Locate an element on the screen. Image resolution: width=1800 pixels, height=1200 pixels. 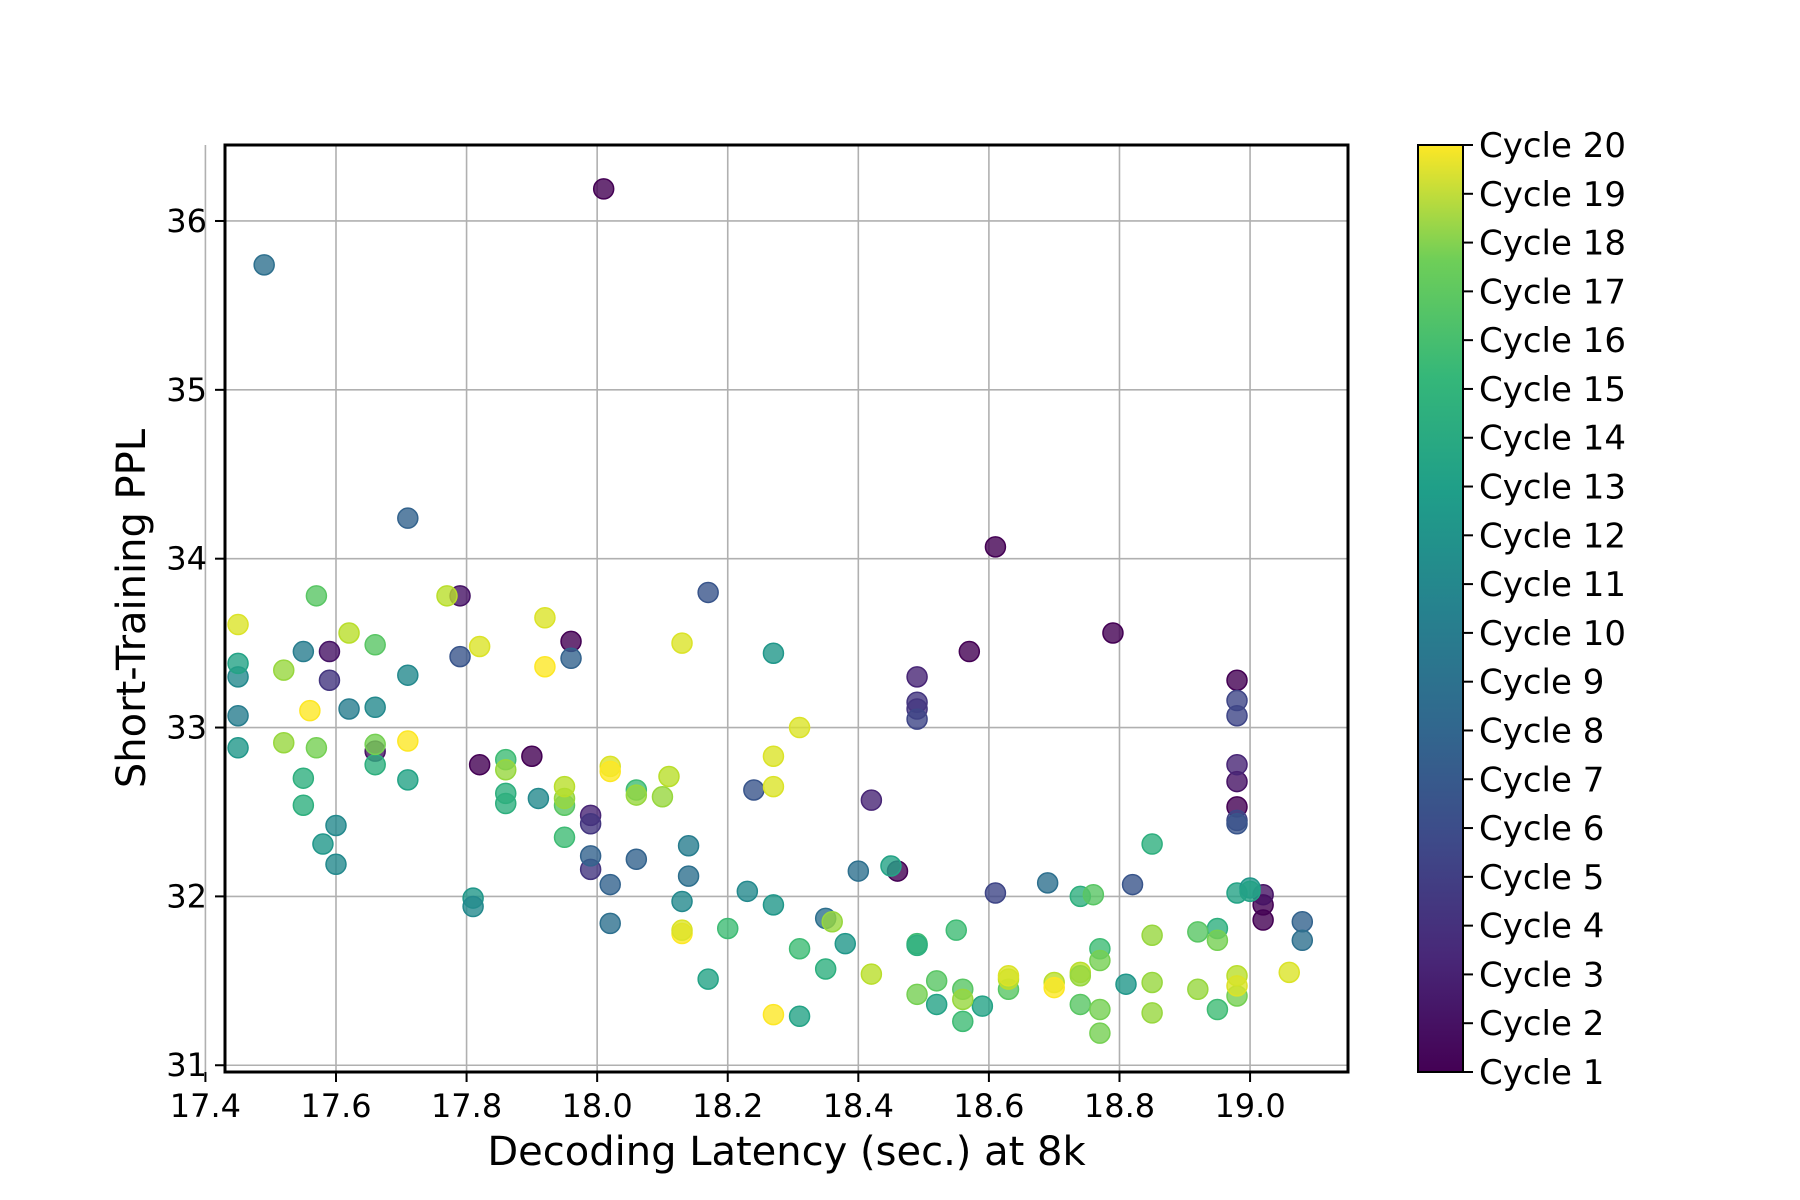
colorbar-label: Cycle 16 is located at coordinates (1552, 341).